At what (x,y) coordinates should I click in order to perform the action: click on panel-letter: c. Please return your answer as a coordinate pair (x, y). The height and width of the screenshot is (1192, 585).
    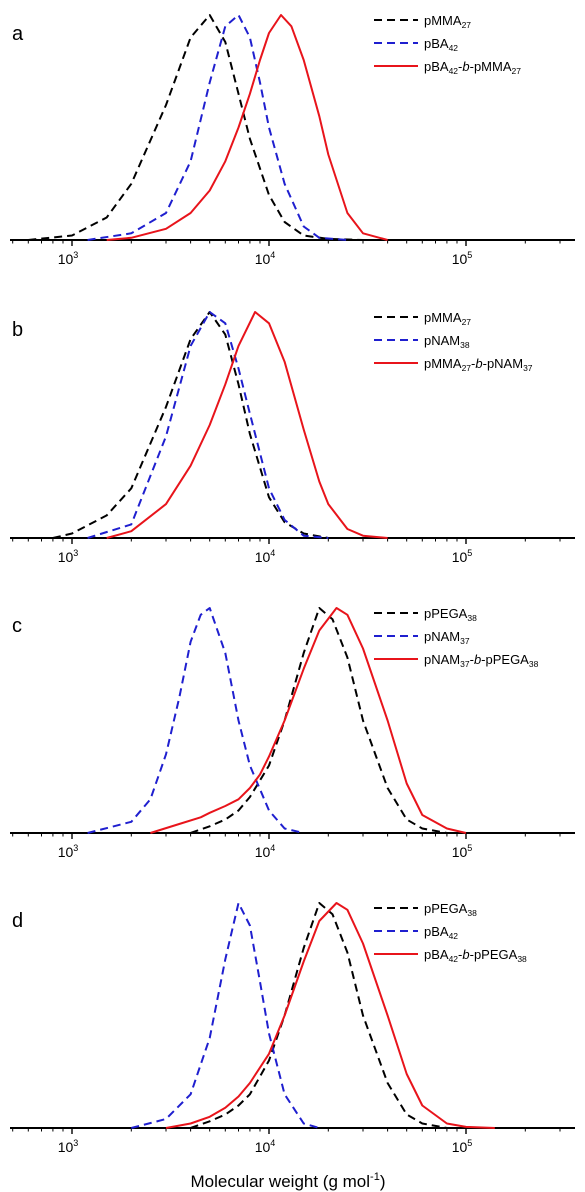
    Looking at the image, I should click on (17, 626).